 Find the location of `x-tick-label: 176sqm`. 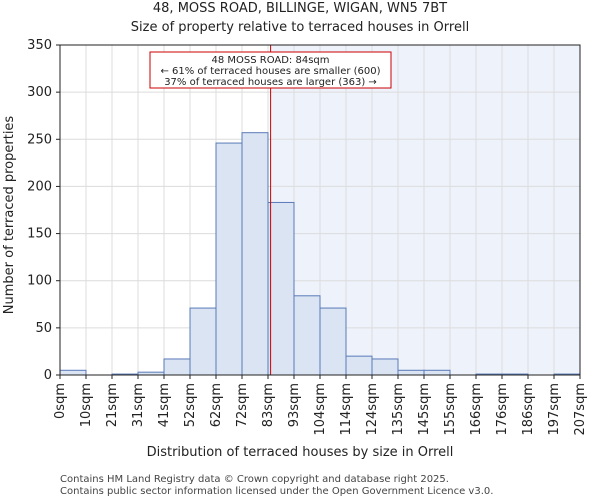

x-tick-label: 176sqm is located at coordinates (502, 409).